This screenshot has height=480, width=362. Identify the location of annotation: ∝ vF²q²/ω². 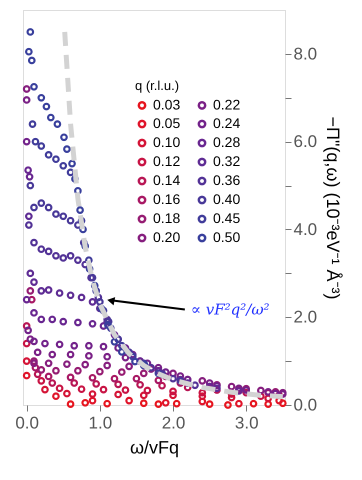
(230, 309).